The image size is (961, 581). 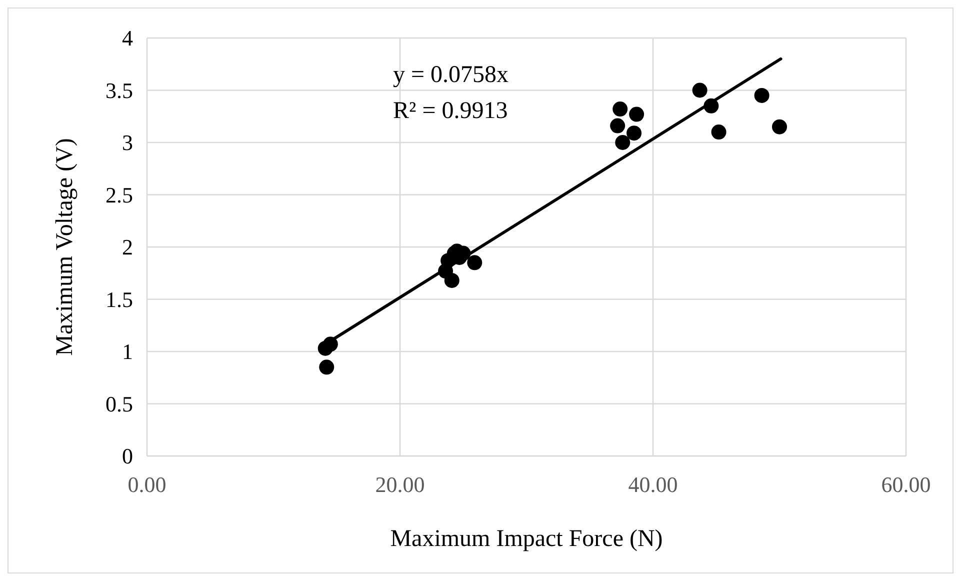 What do you see at coordinates (119, 90) in the screenshot?
I see `y-tick-label: 3.5` at bounding box center [119, 90].